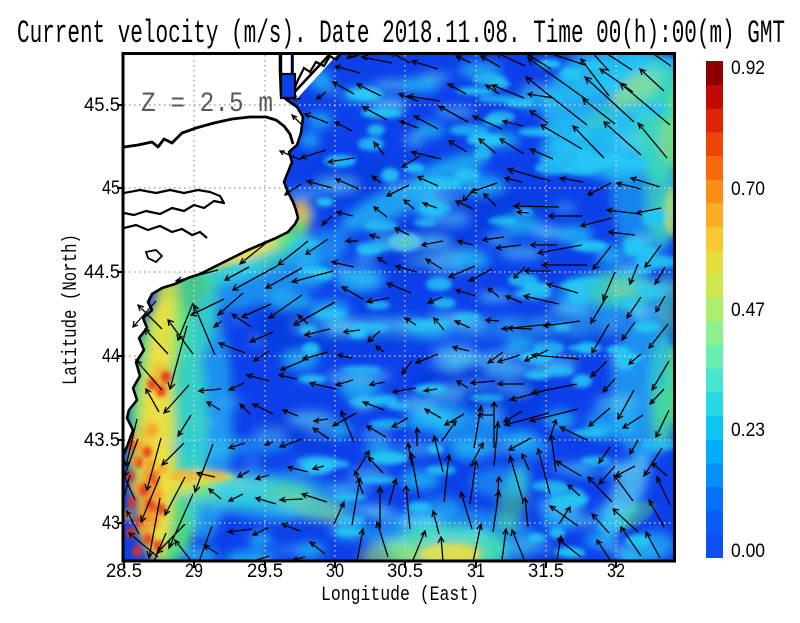 The height and width of the screenshot is (623, 800). Describe the element at coordinates (748, 551) in the screenshot. I see `svg-text: 0.00` at that location.